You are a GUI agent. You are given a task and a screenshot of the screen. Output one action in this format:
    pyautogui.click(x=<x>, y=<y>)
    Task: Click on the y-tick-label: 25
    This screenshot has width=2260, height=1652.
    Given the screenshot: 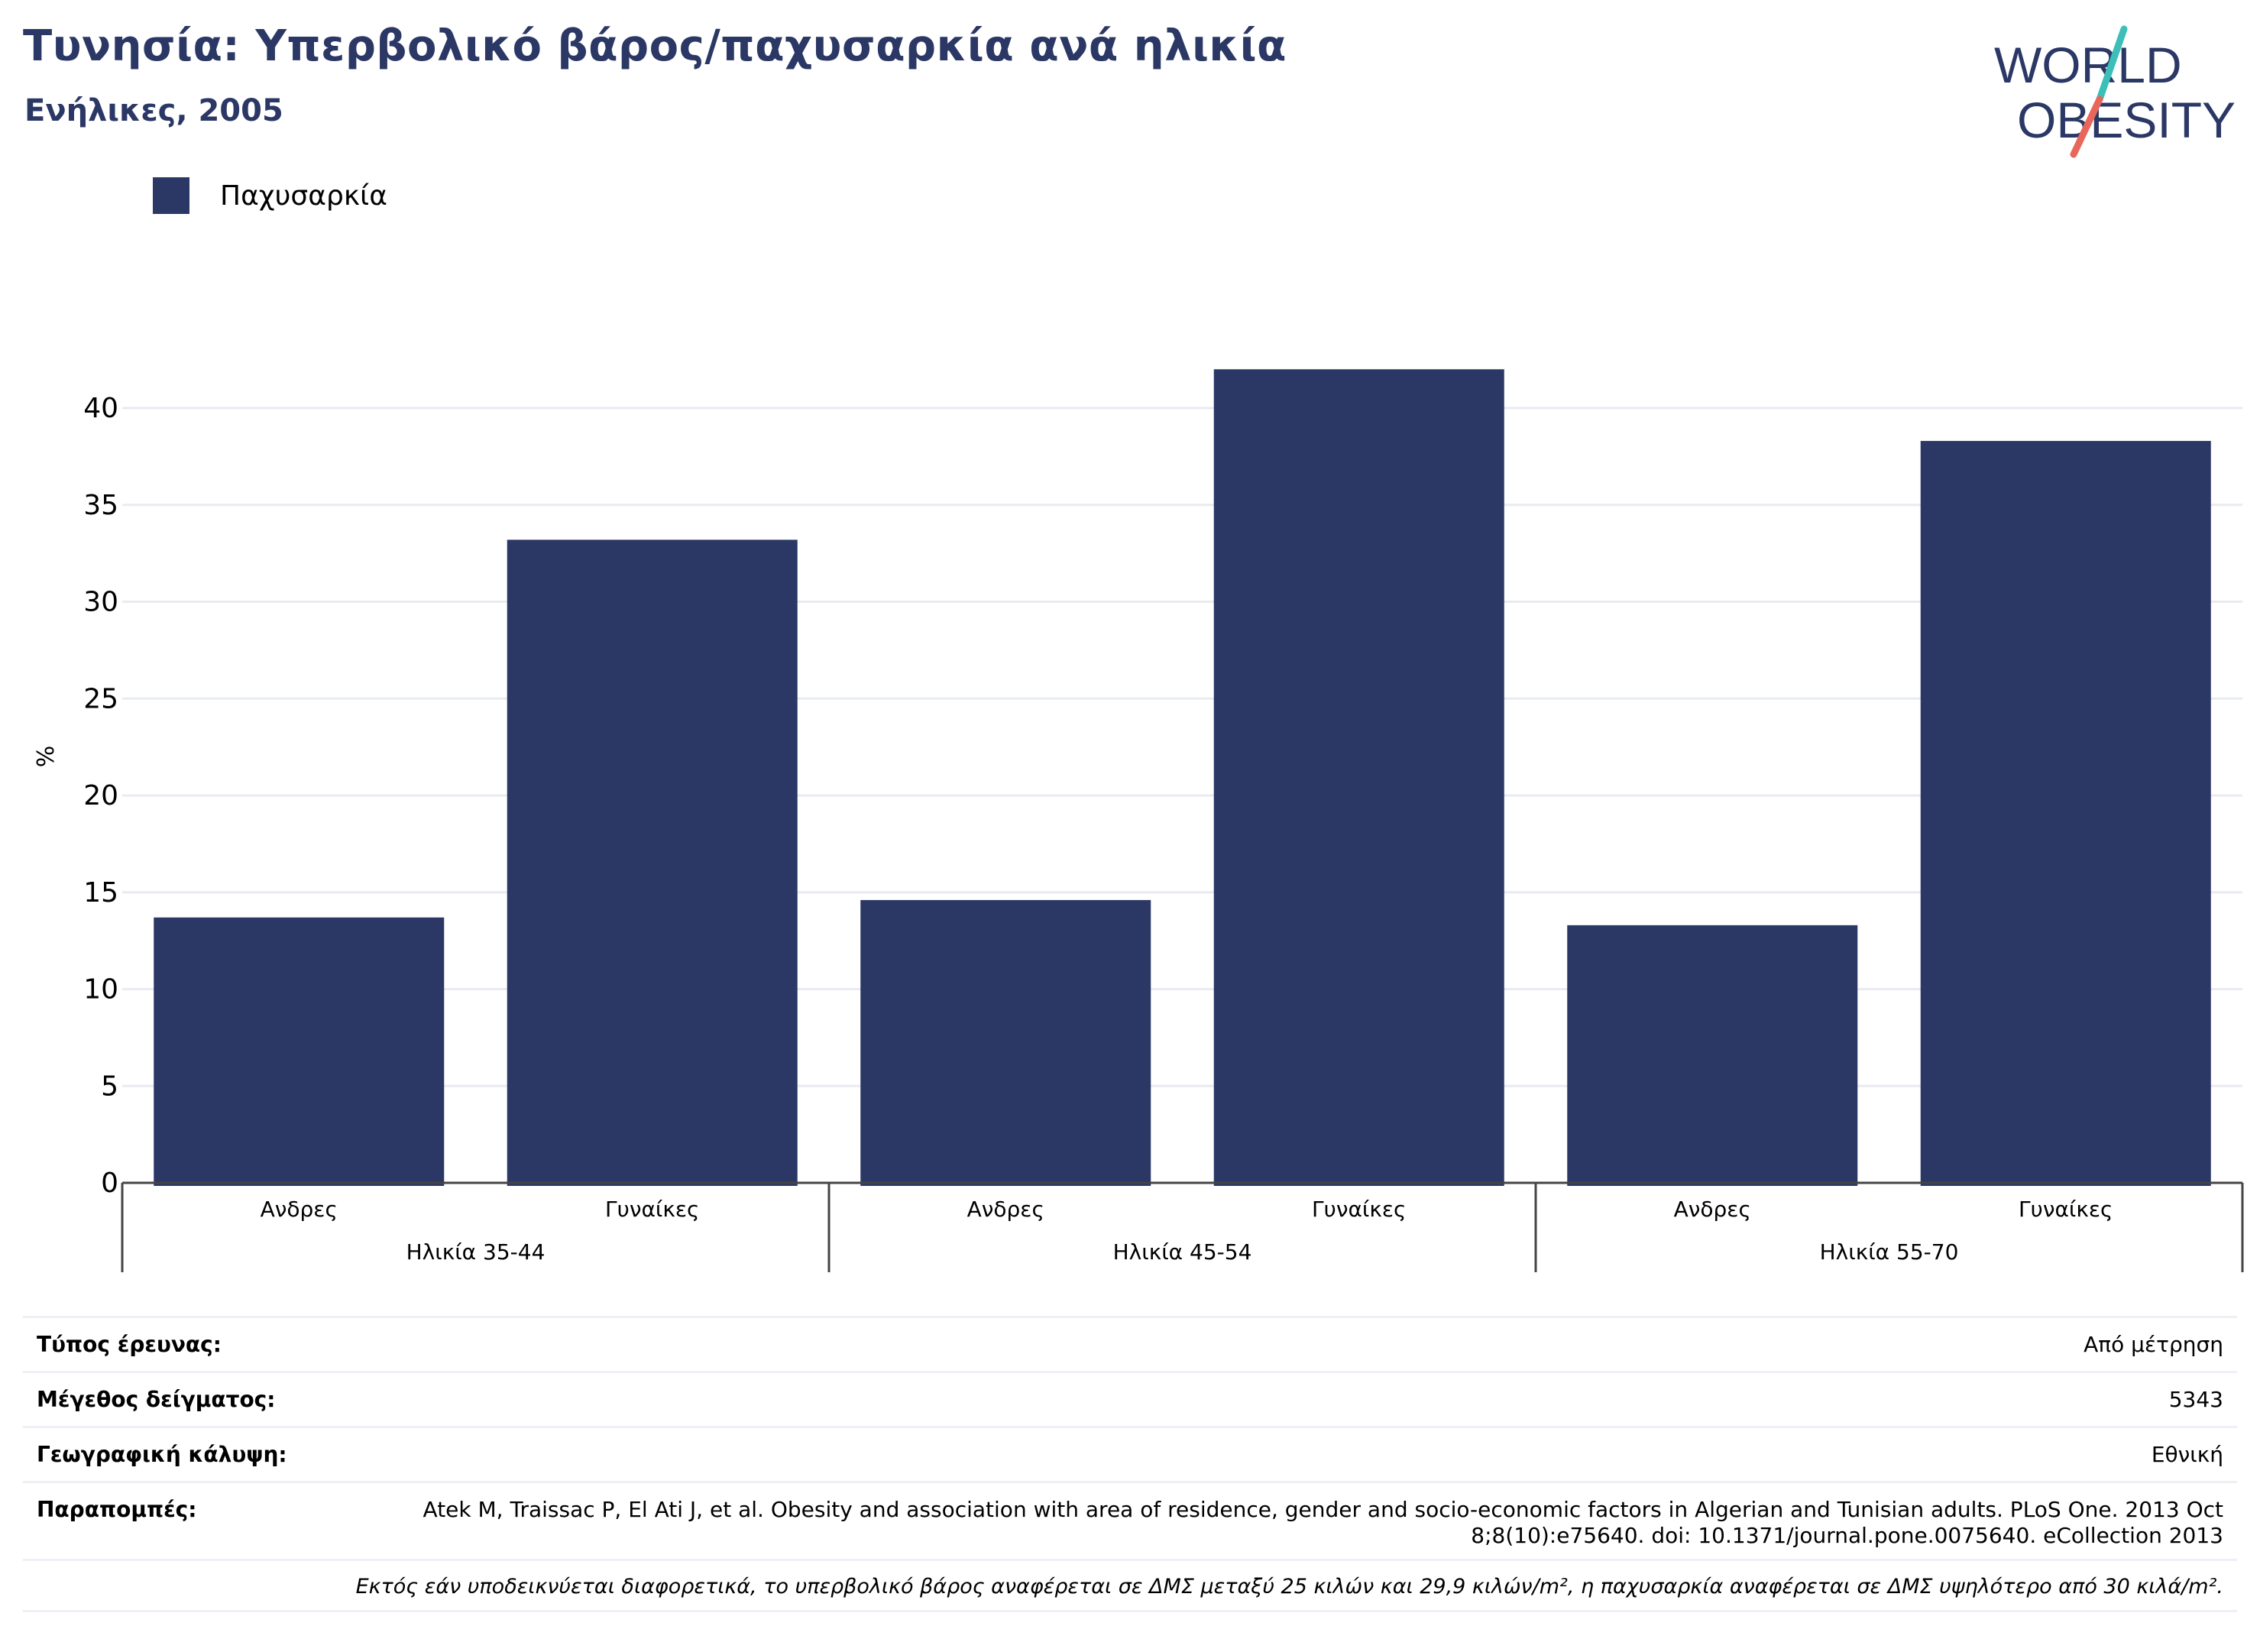 What is the action you would take?
    pyautogui.click(x=100, y=698)
    